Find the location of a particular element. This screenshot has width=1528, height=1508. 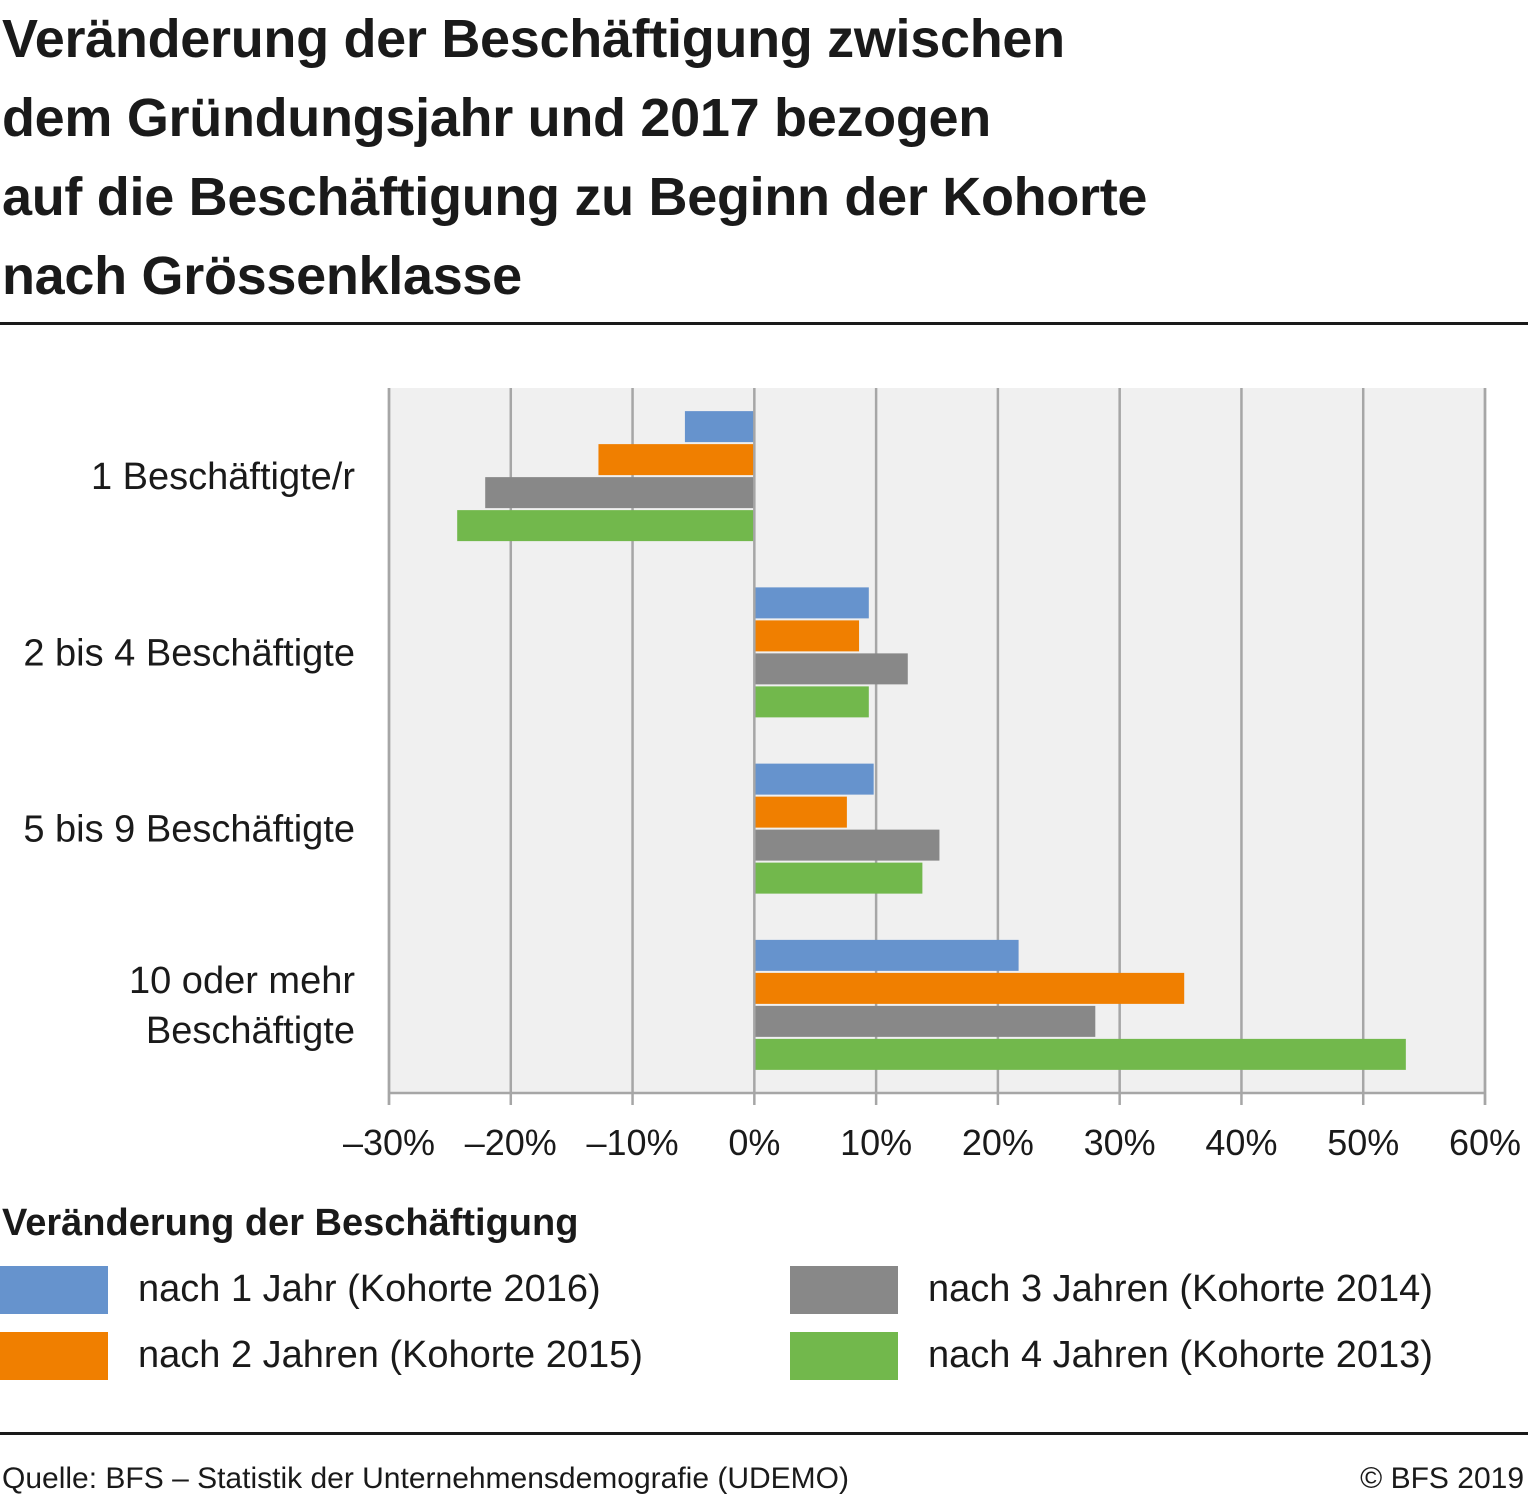

bar-cat3-series2 is located at coordinates (800, 812).